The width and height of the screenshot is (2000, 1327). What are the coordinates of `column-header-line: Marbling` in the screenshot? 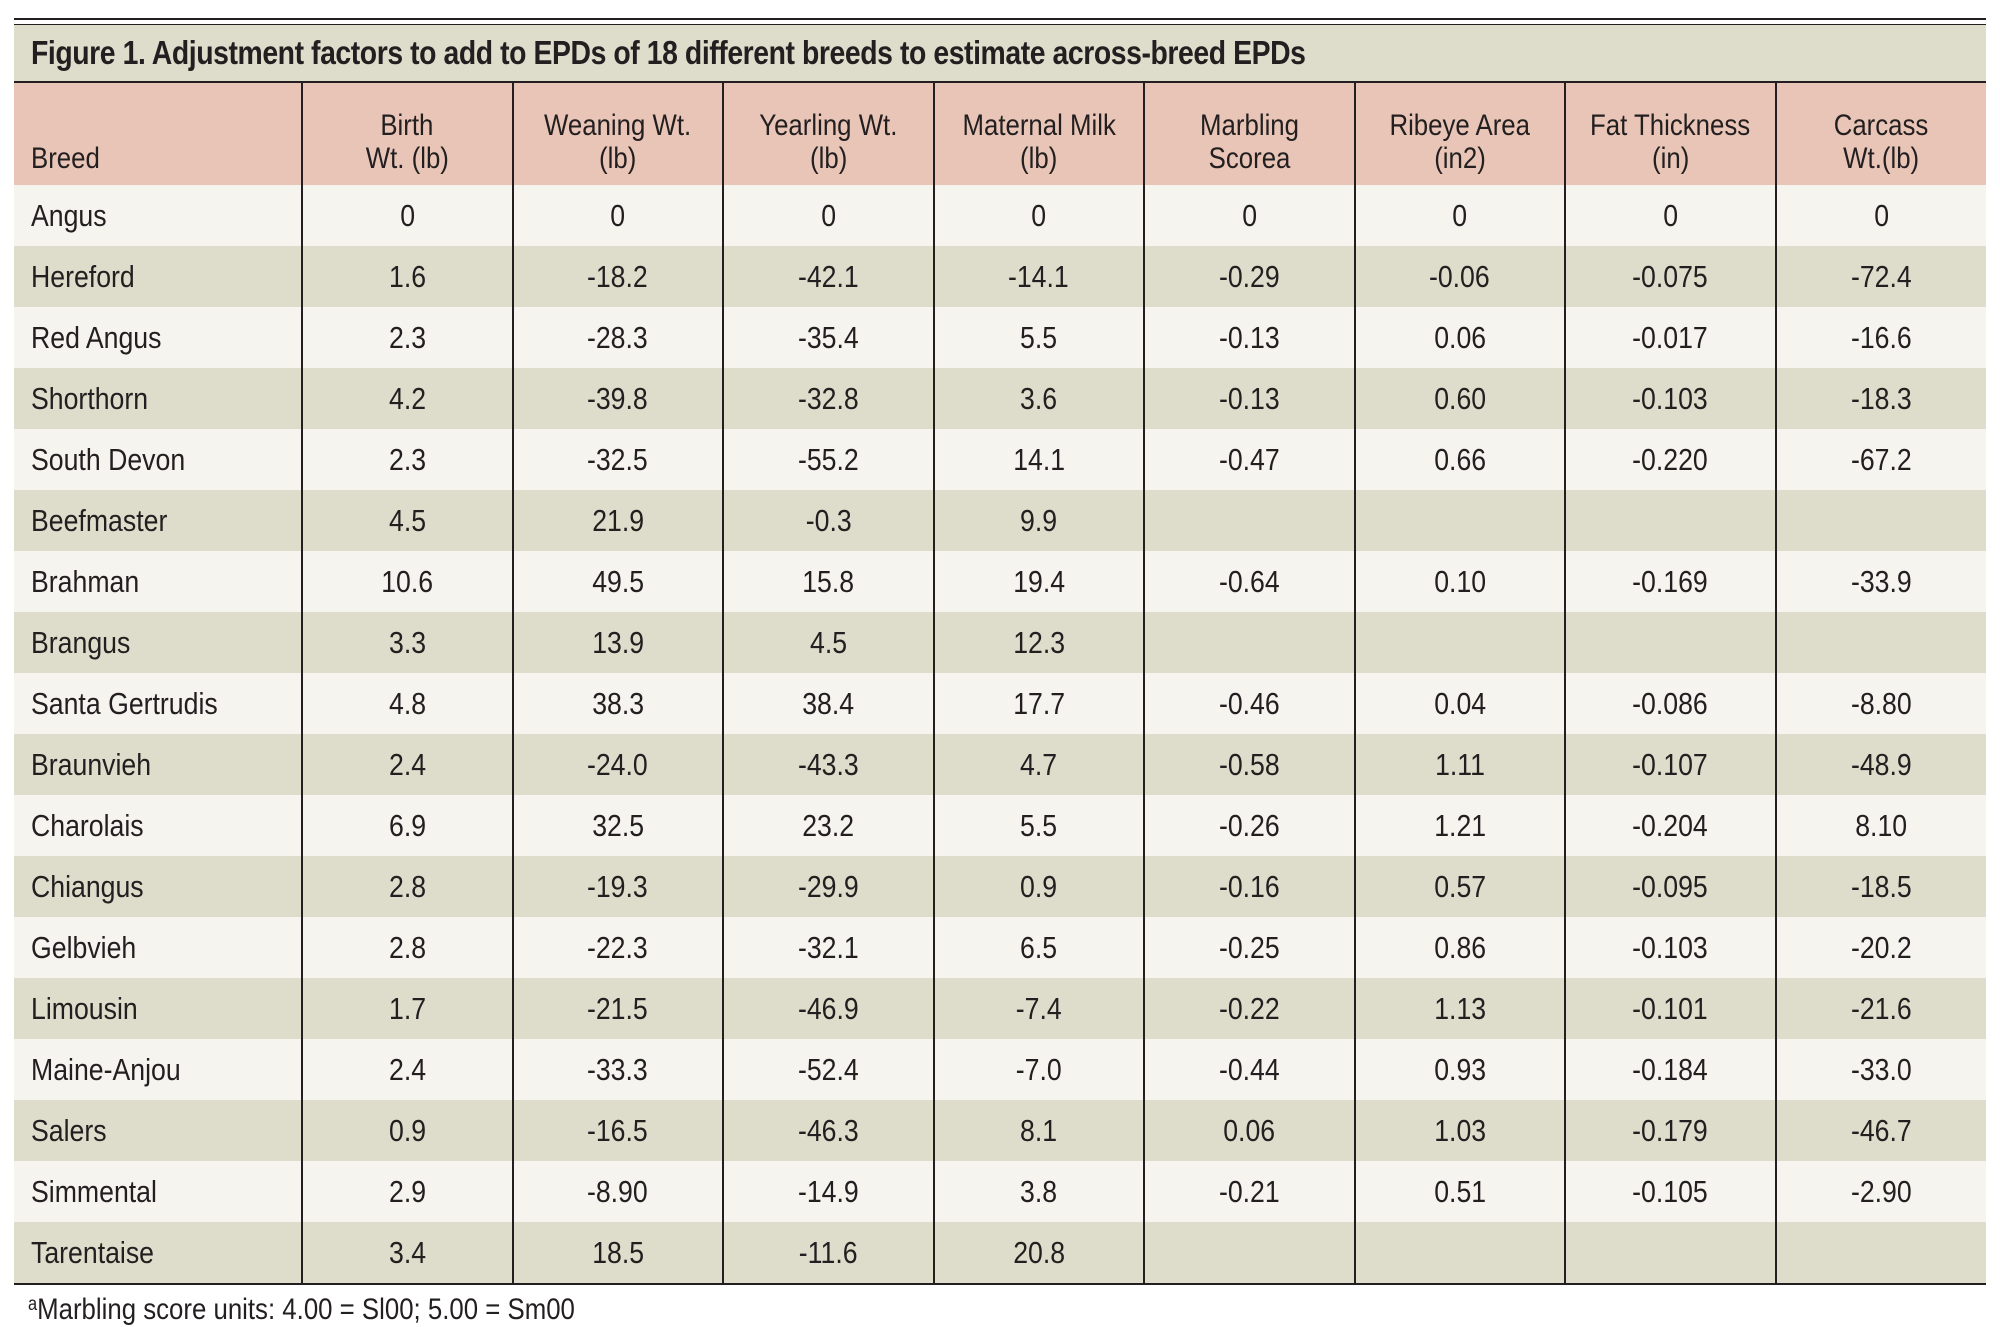 It's located at (1249, 125).